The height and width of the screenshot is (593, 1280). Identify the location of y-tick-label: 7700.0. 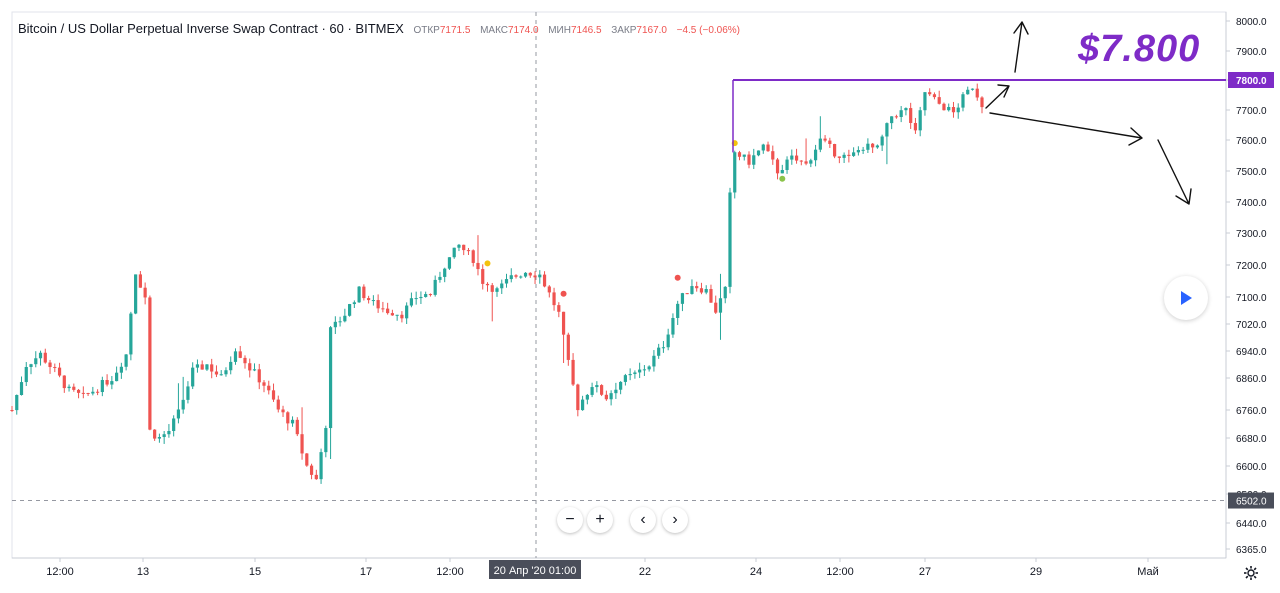
(1251, 111).